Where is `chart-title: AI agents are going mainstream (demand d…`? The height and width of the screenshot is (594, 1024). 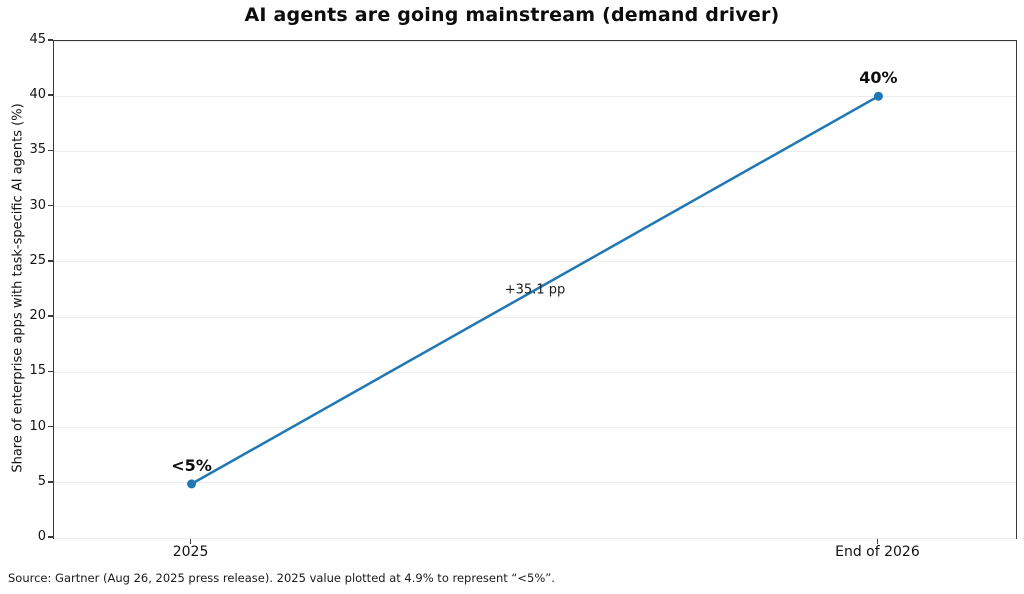
chart-title: AI agents are going mainstream (demand d… is located at coordinates (512, 15).